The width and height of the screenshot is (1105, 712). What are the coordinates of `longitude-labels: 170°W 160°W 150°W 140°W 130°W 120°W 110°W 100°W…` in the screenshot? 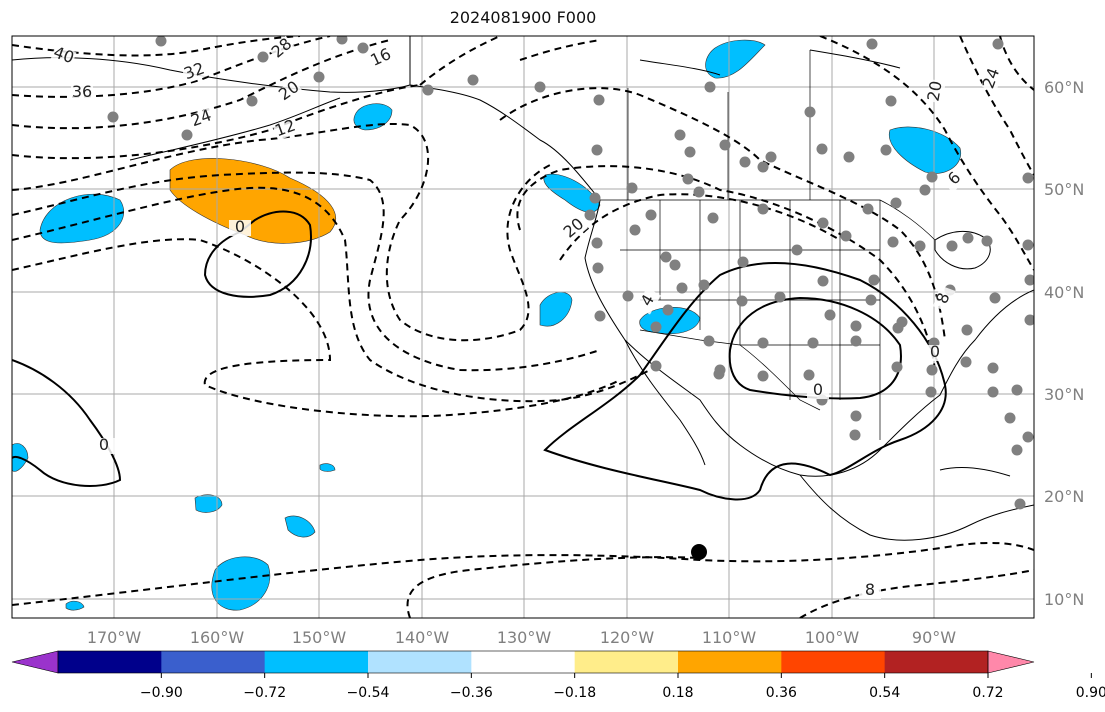 It's located at (521, 637).